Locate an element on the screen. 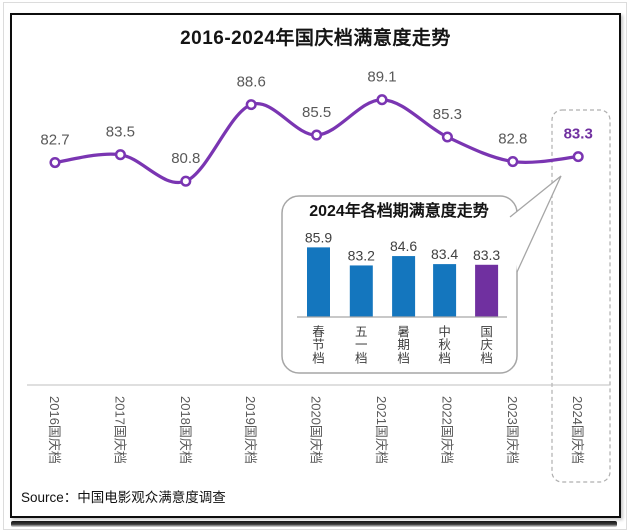 Image resolution: width=629 pixels, height=531 pixels. inset-bar-label-暑期档: 84.6 is located at coordinates (403, 246).